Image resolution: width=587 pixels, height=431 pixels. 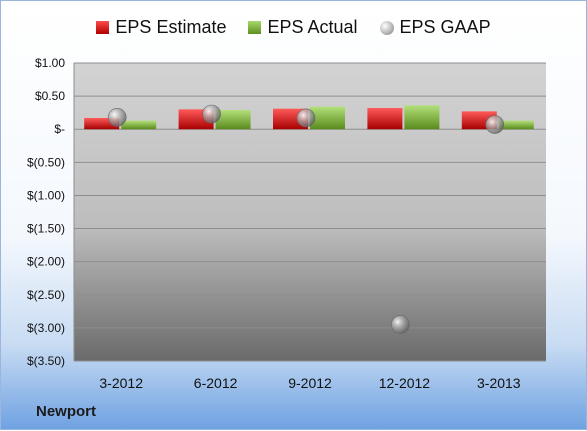 I want to click on y-tick-label: $(2.50), so click(x=46, y=295).